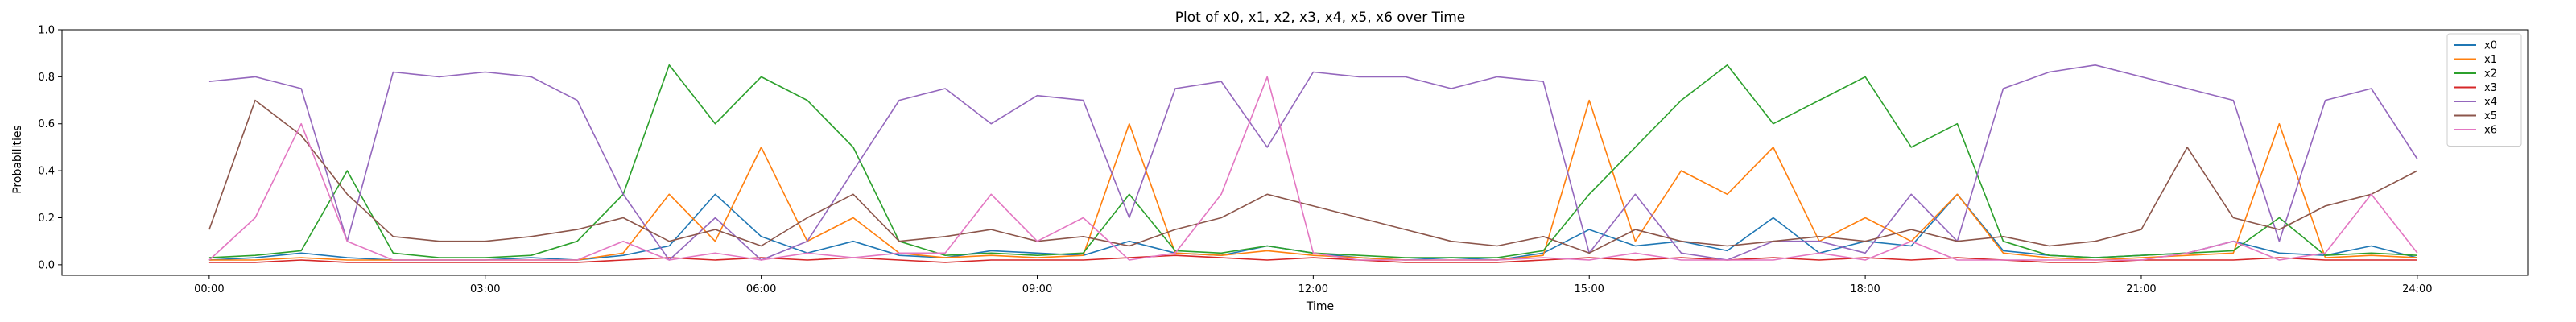  Describe the element at coordinates (1320, 306) in the screenshot. I see `x-axis-title: Time` at that location.